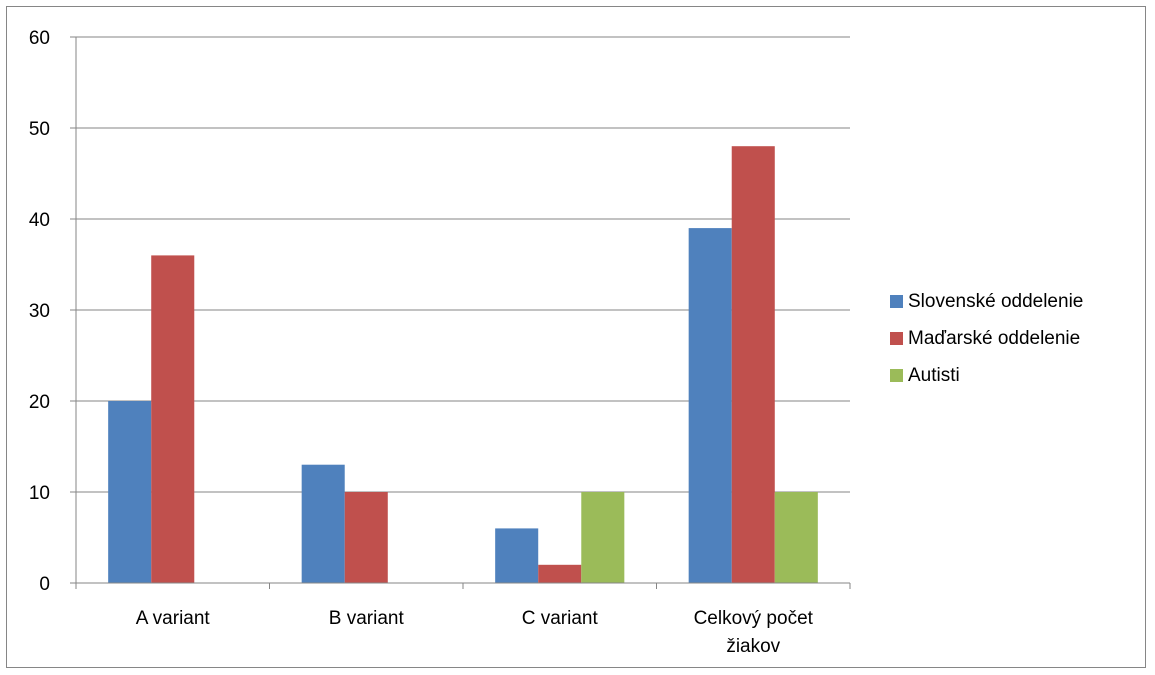  What do you see at coordinates (986, 375) in the screenshot?
I see `legend-item: Autisti` at bounding box center [986, 375].